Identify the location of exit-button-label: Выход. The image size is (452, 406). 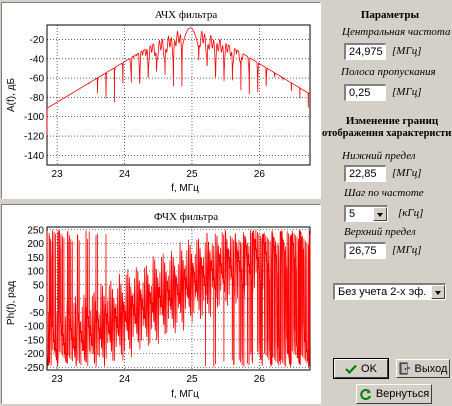
(431, 368).